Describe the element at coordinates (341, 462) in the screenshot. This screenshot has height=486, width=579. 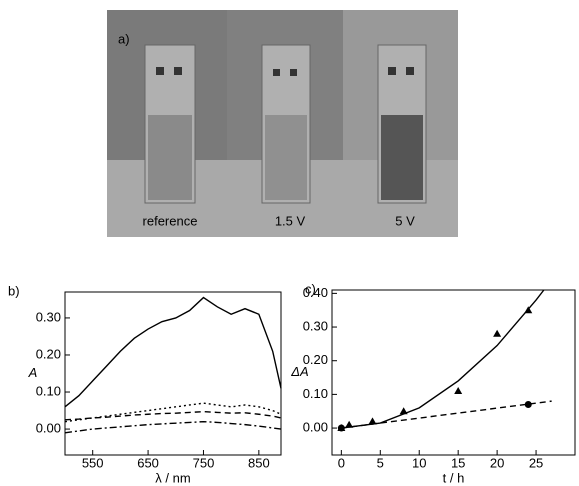
I see `x-tick-label: 0` at that location.